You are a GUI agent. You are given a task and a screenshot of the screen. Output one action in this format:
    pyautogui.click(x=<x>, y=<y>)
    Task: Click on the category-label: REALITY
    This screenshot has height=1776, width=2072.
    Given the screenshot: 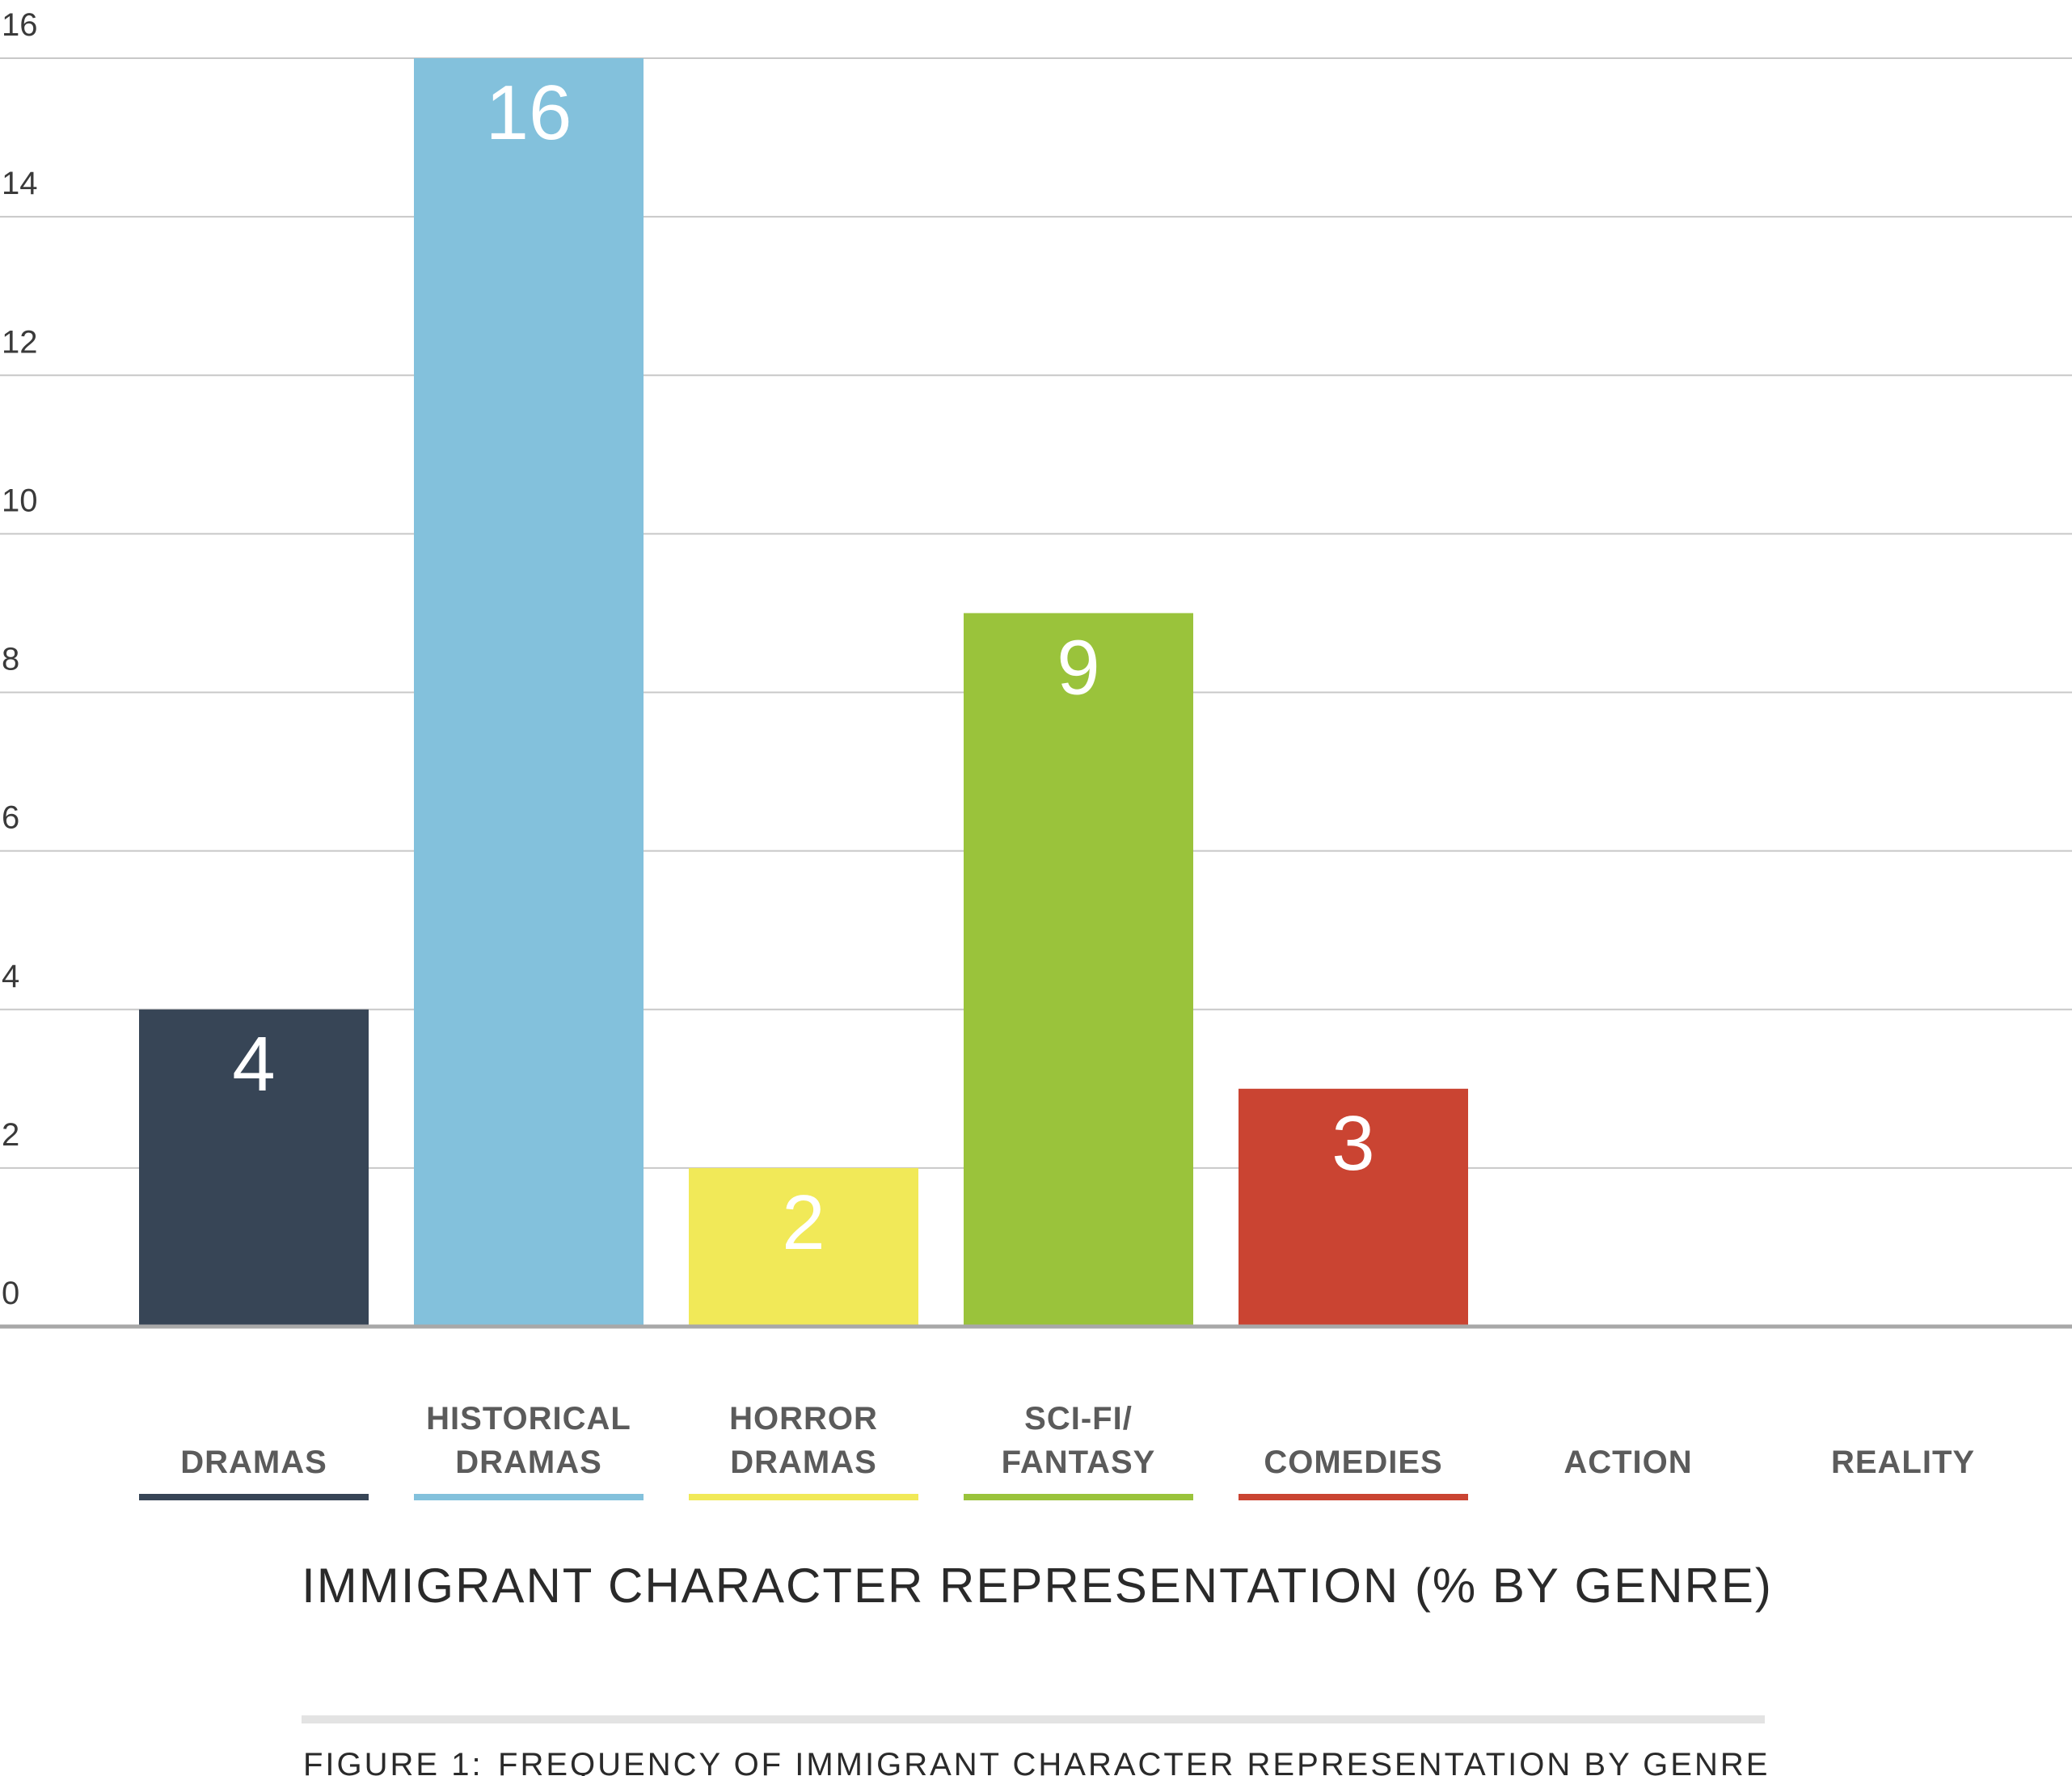 What is the action you would take?
    pyautogui.click(x=1903, y=1462)
    